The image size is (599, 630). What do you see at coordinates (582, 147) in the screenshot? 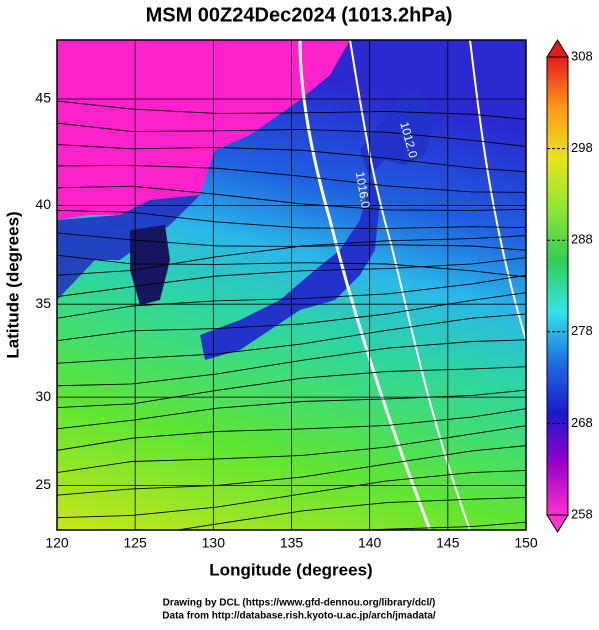
I see `colorbar-tick-label: 298` at bounding box center [582, 147].